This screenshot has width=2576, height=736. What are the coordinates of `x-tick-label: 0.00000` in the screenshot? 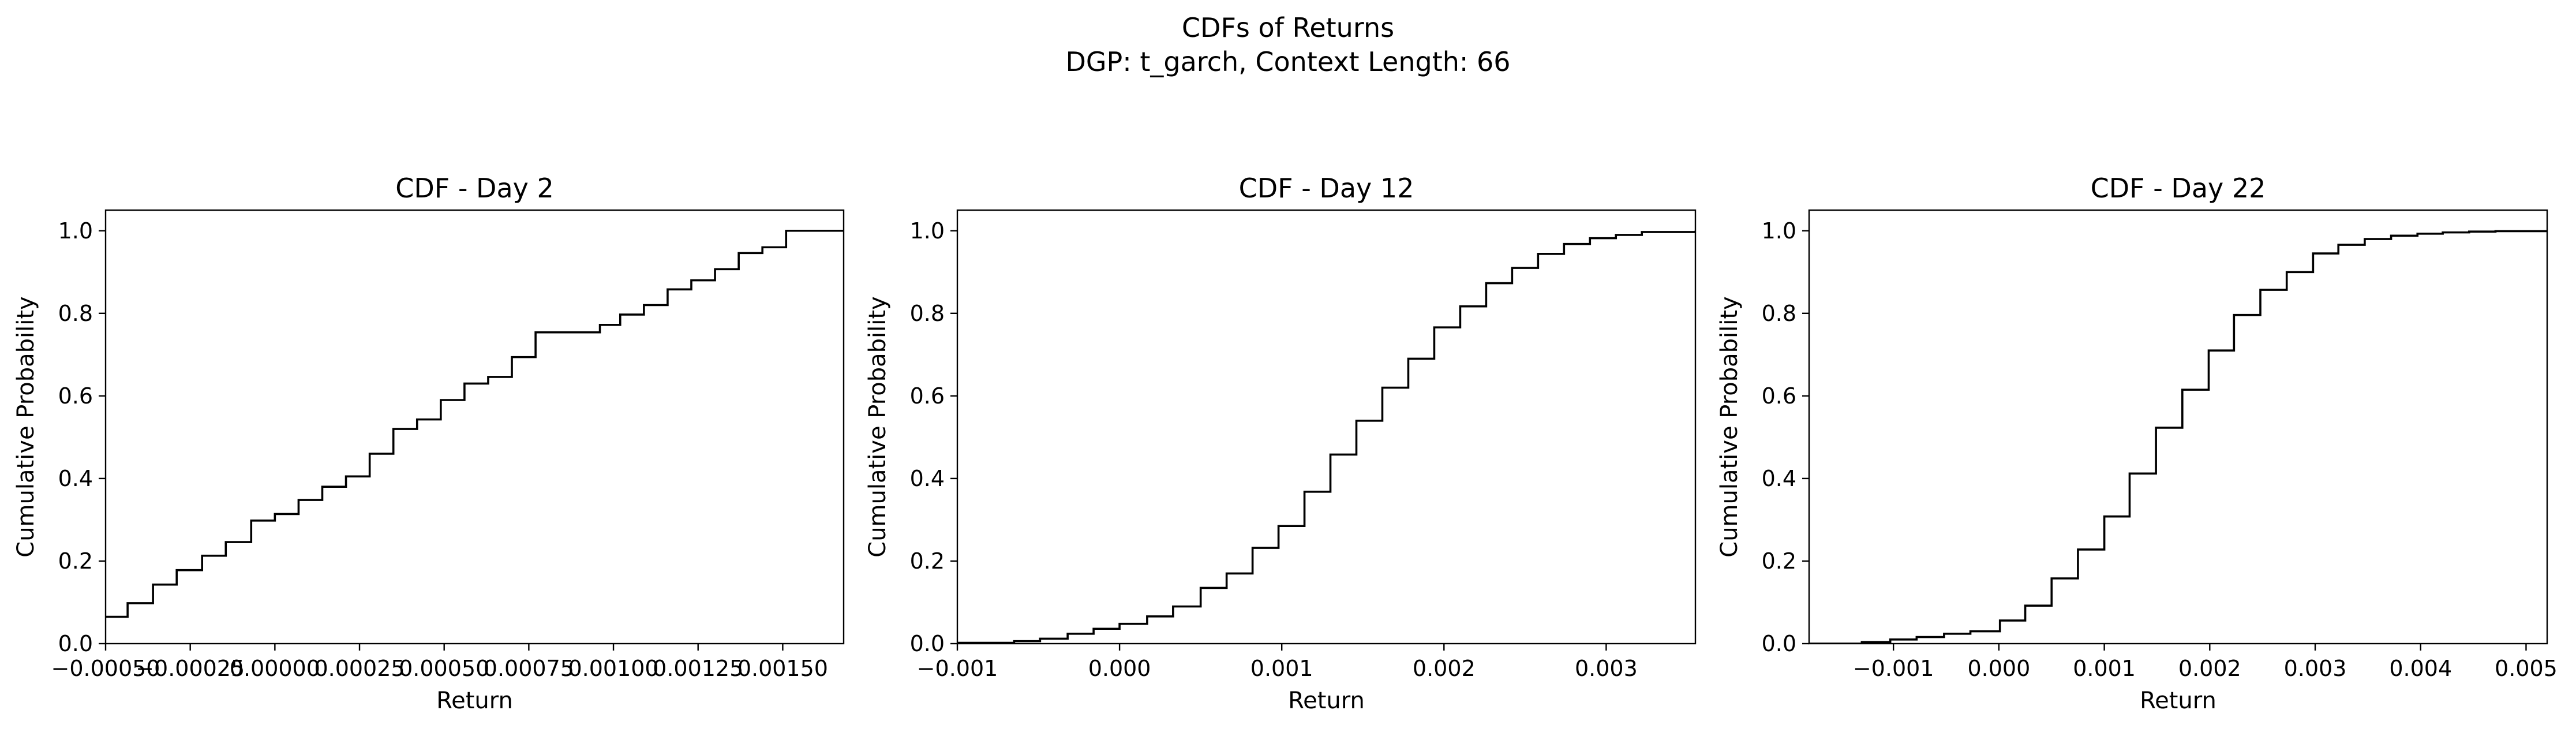 It's located at (275, 668).